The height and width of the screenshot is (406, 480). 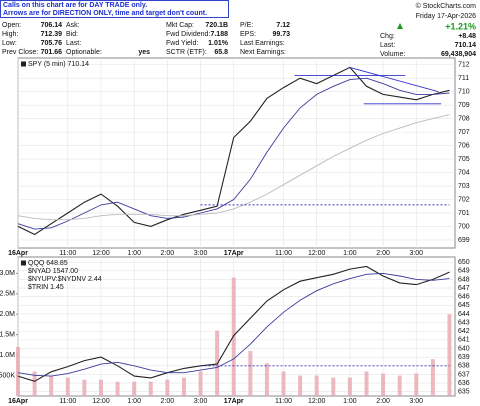 What do you see at coordinates (400, 26) in the screenshot?
I see `up-arrow` at bounding box center [400, 26].